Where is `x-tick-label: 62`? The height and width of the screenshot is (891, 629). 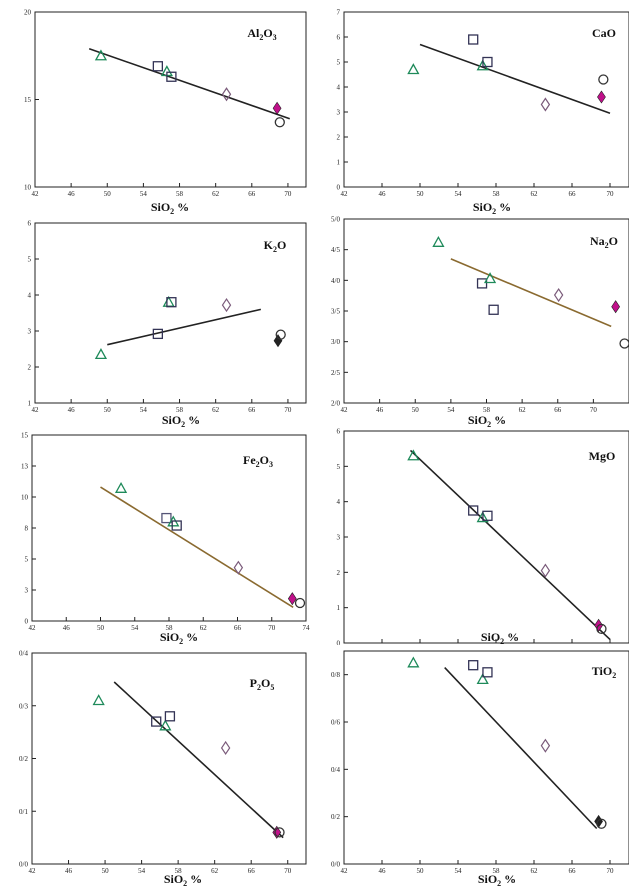 x-tick-label: 62 is located at coordinates (535, 194).